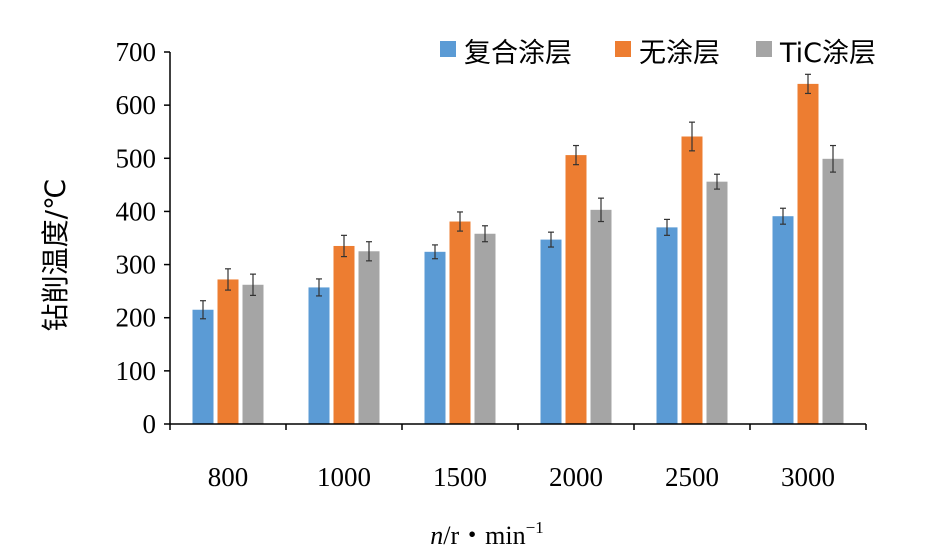 This screenshot has width=930, height=555. Describe the element at coordinates (136, 265) in the screenshot. I see `y-tick-label: 300` at that location.